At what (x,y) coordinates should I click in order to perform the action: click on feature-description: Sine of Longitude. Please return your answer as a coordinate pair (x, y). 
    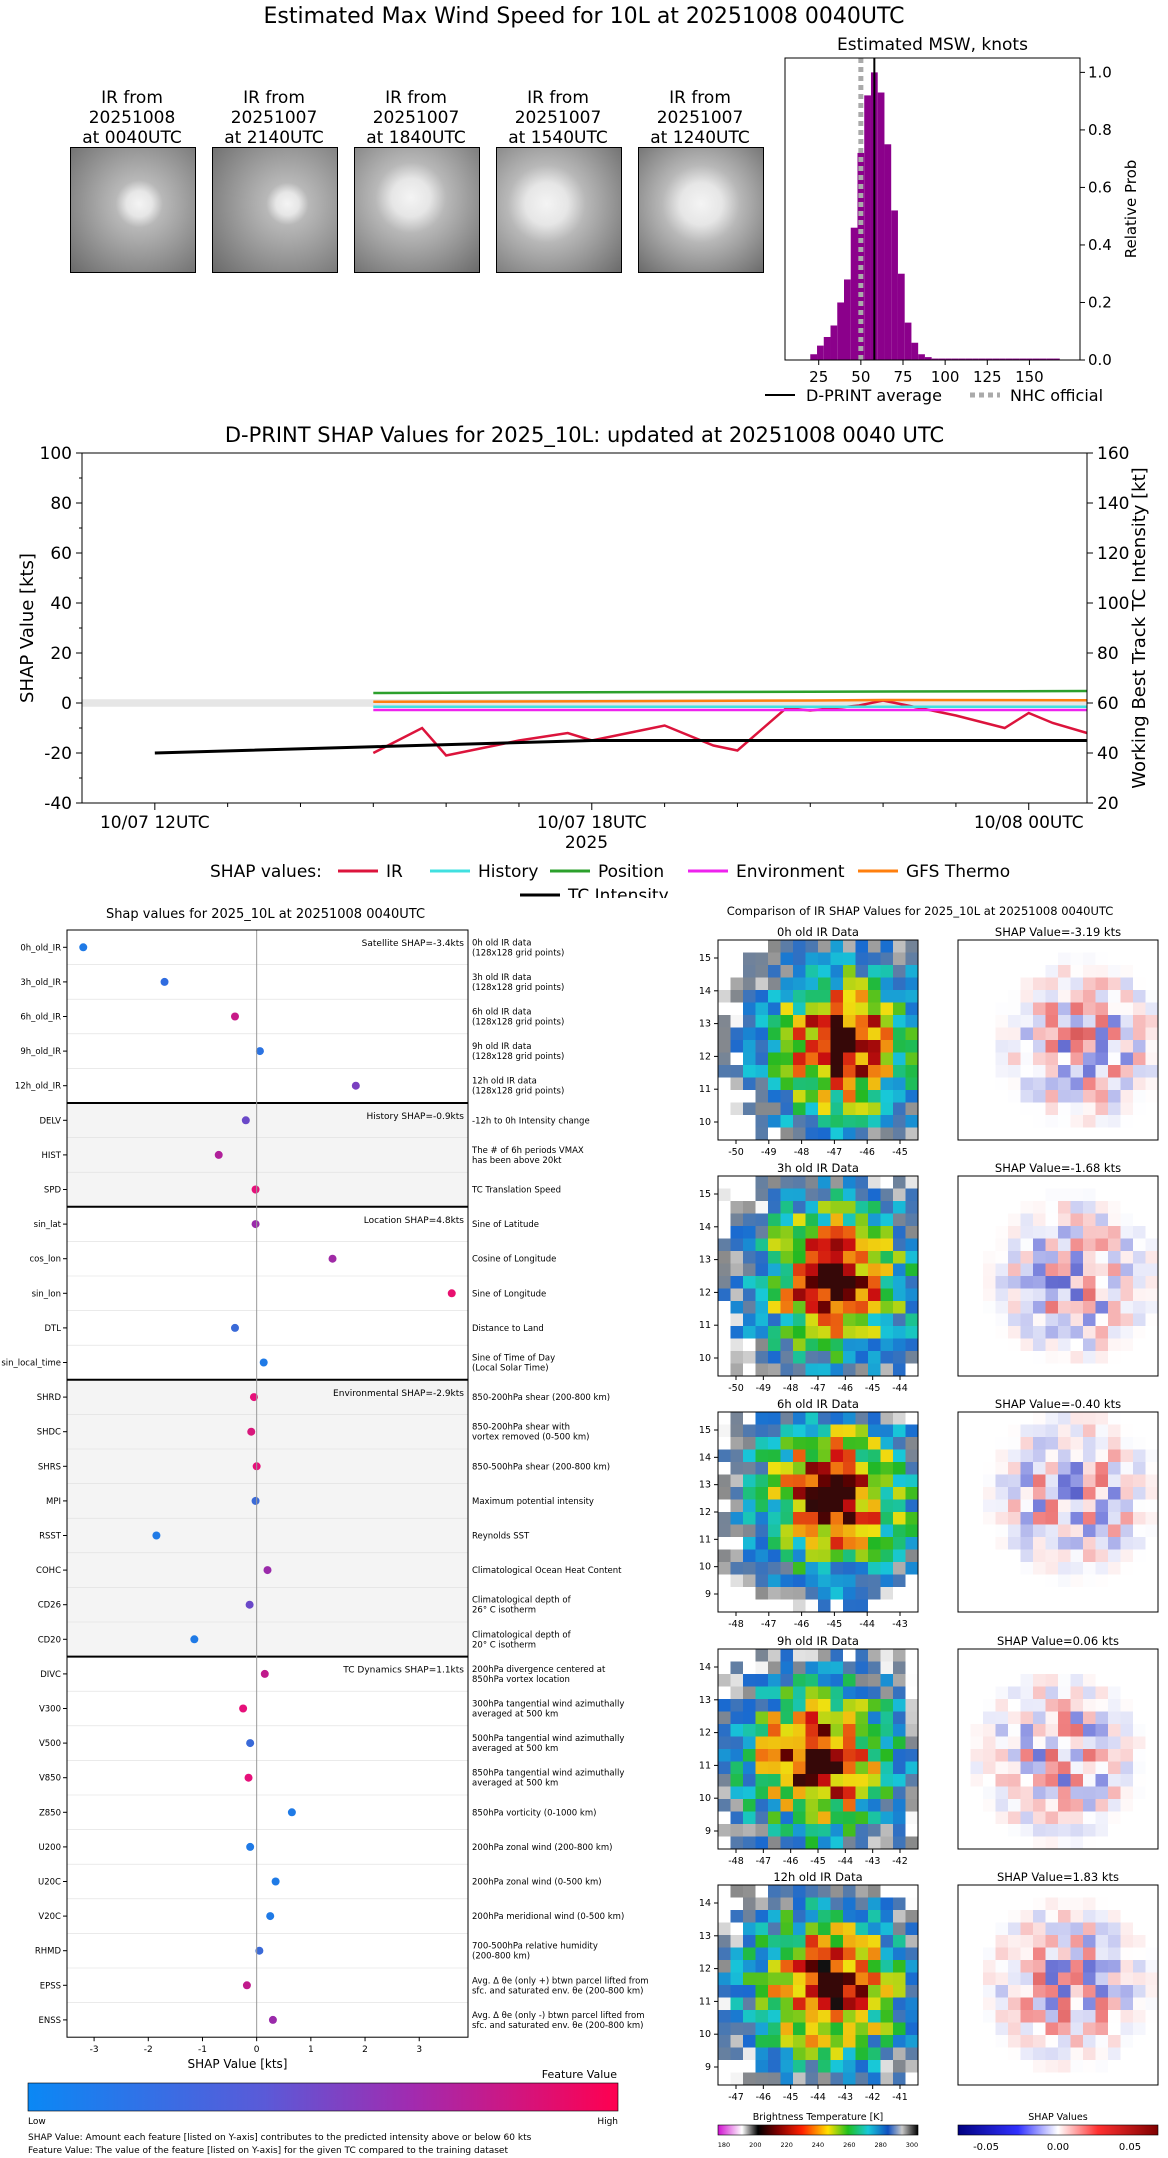
    Looking at the image, I should click on (509, 1294).